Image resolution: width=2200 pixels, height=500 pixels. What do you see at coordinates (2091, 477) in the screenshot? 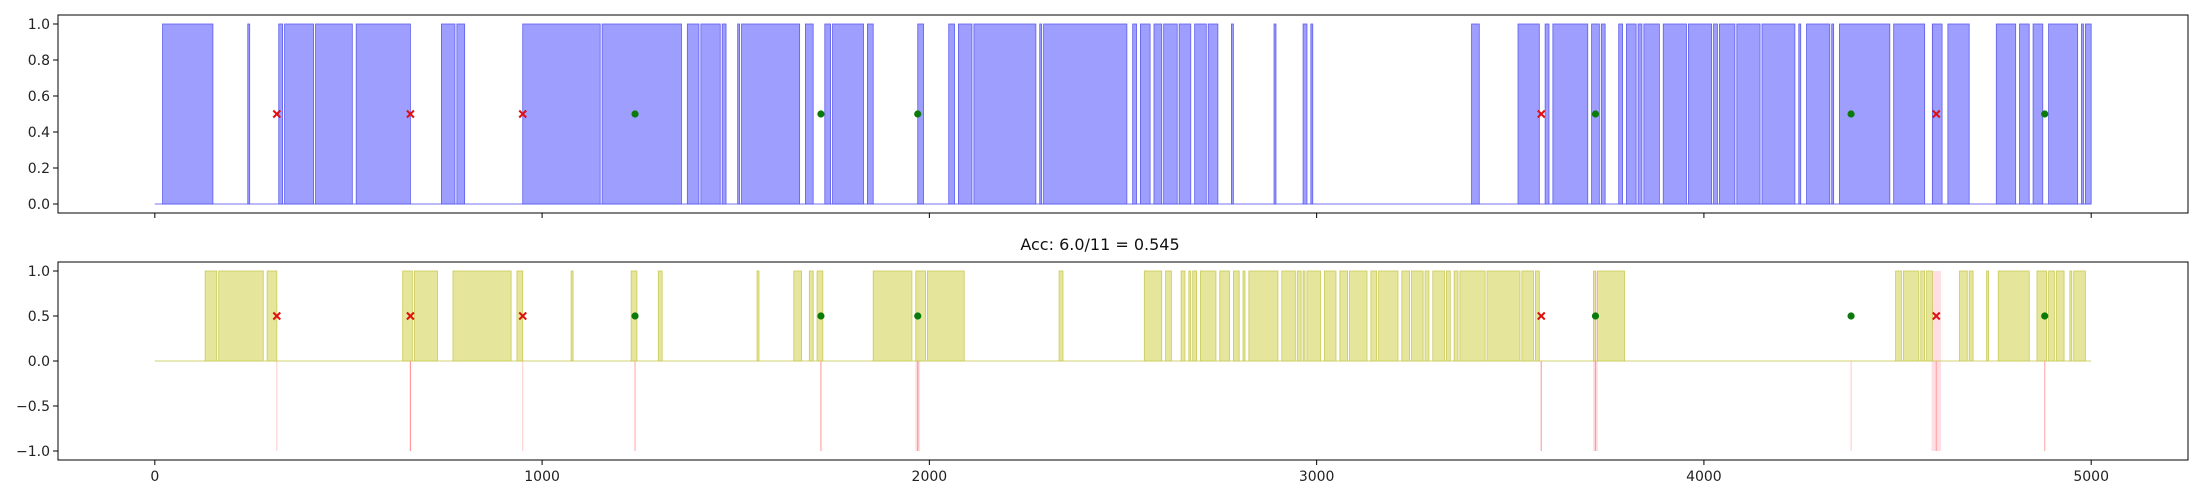
I see `x-tick-label: 5000` at bounding box center [2091, 477].